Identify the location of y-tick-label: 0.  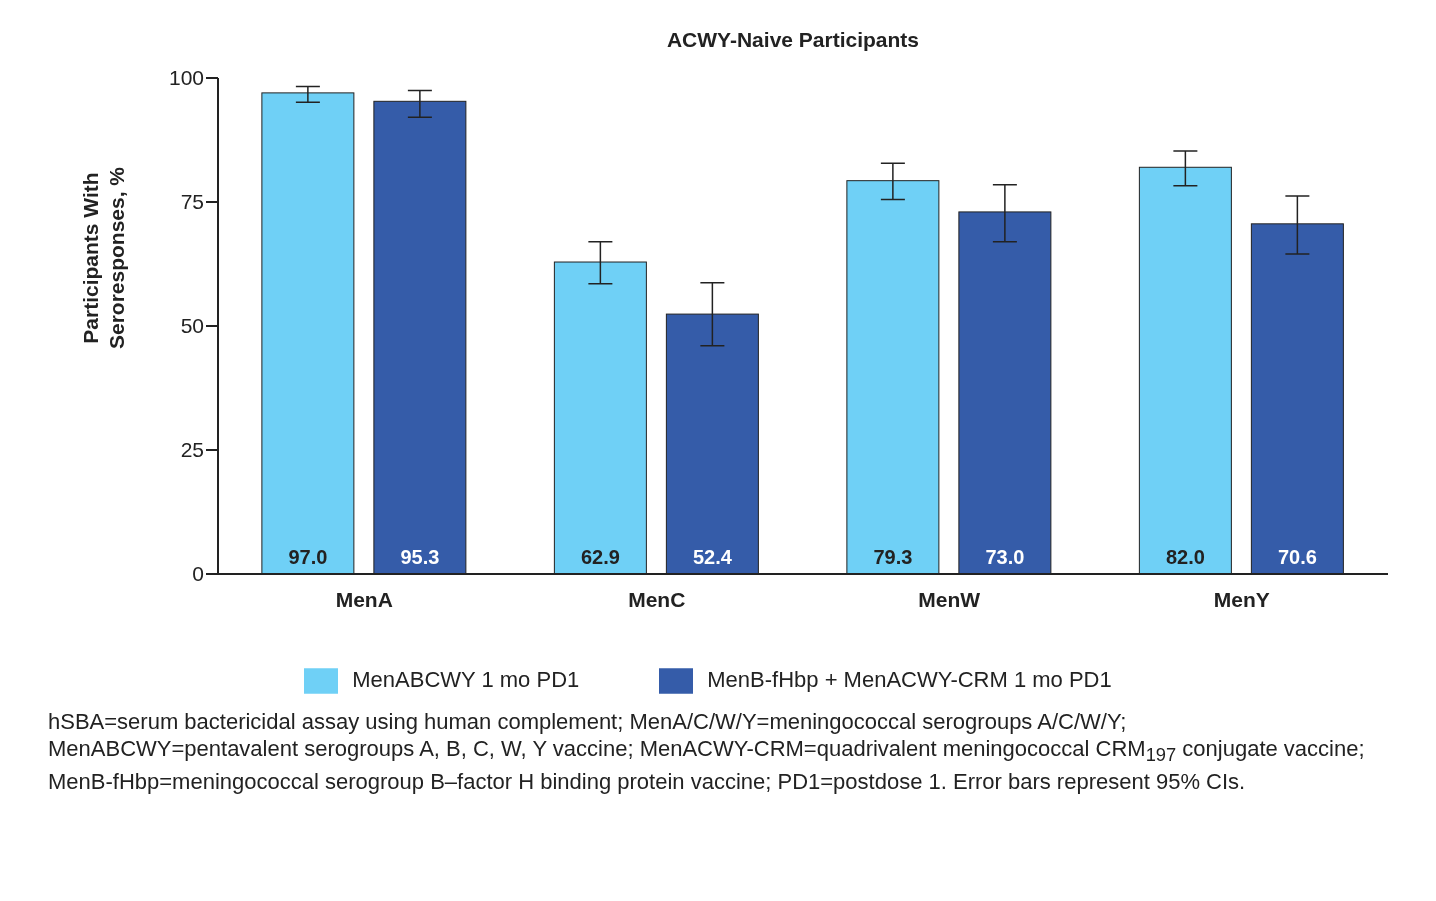
(198, 574).